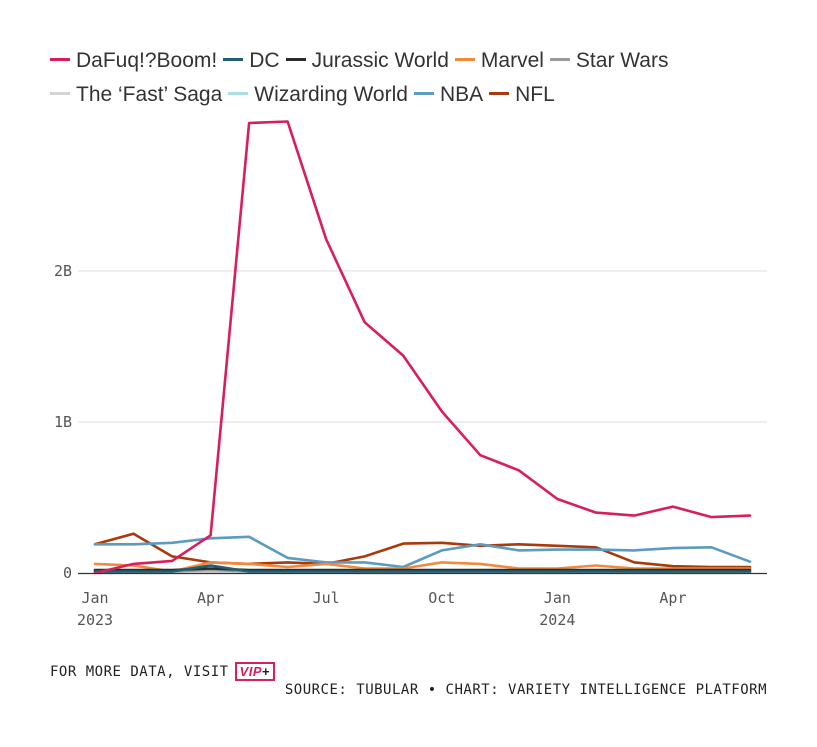  What do you see at coordinates (95, 620) in the screenshot?
I see `x-tick-year-label: 2023` at bounding box center [95, 620].